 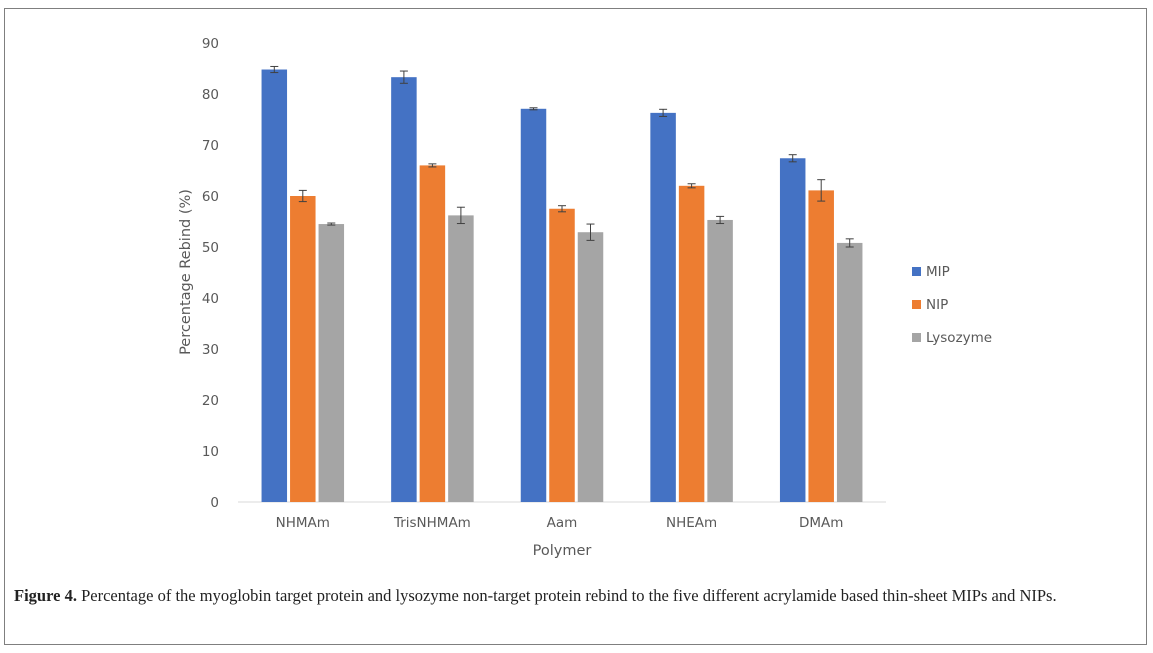 I want to click on y-tick-label: 90, so click(x=210, y=44).